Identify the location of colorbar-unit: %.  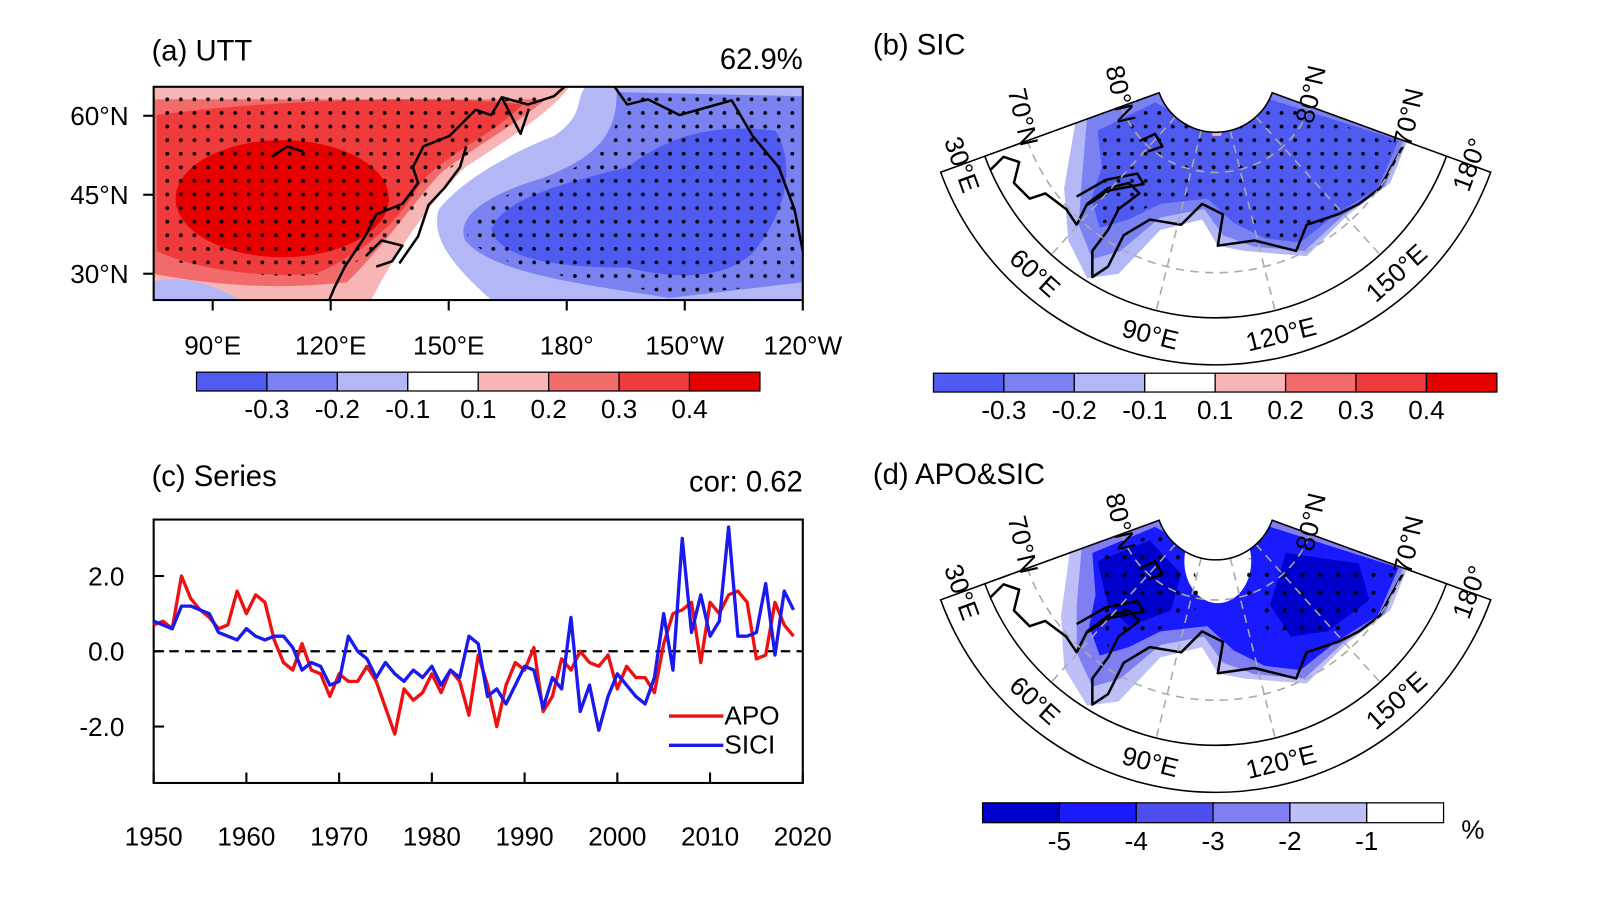
(1472, 829).